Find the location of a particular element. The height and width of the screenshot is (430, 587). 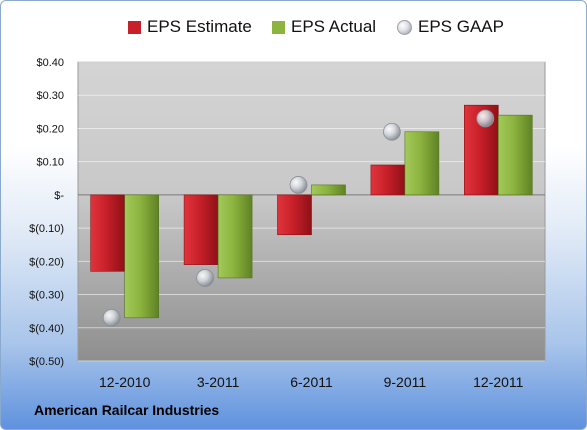

legend: EPS Estimate EPS Actual EPS GAAP is located at coordinates (293, 30).